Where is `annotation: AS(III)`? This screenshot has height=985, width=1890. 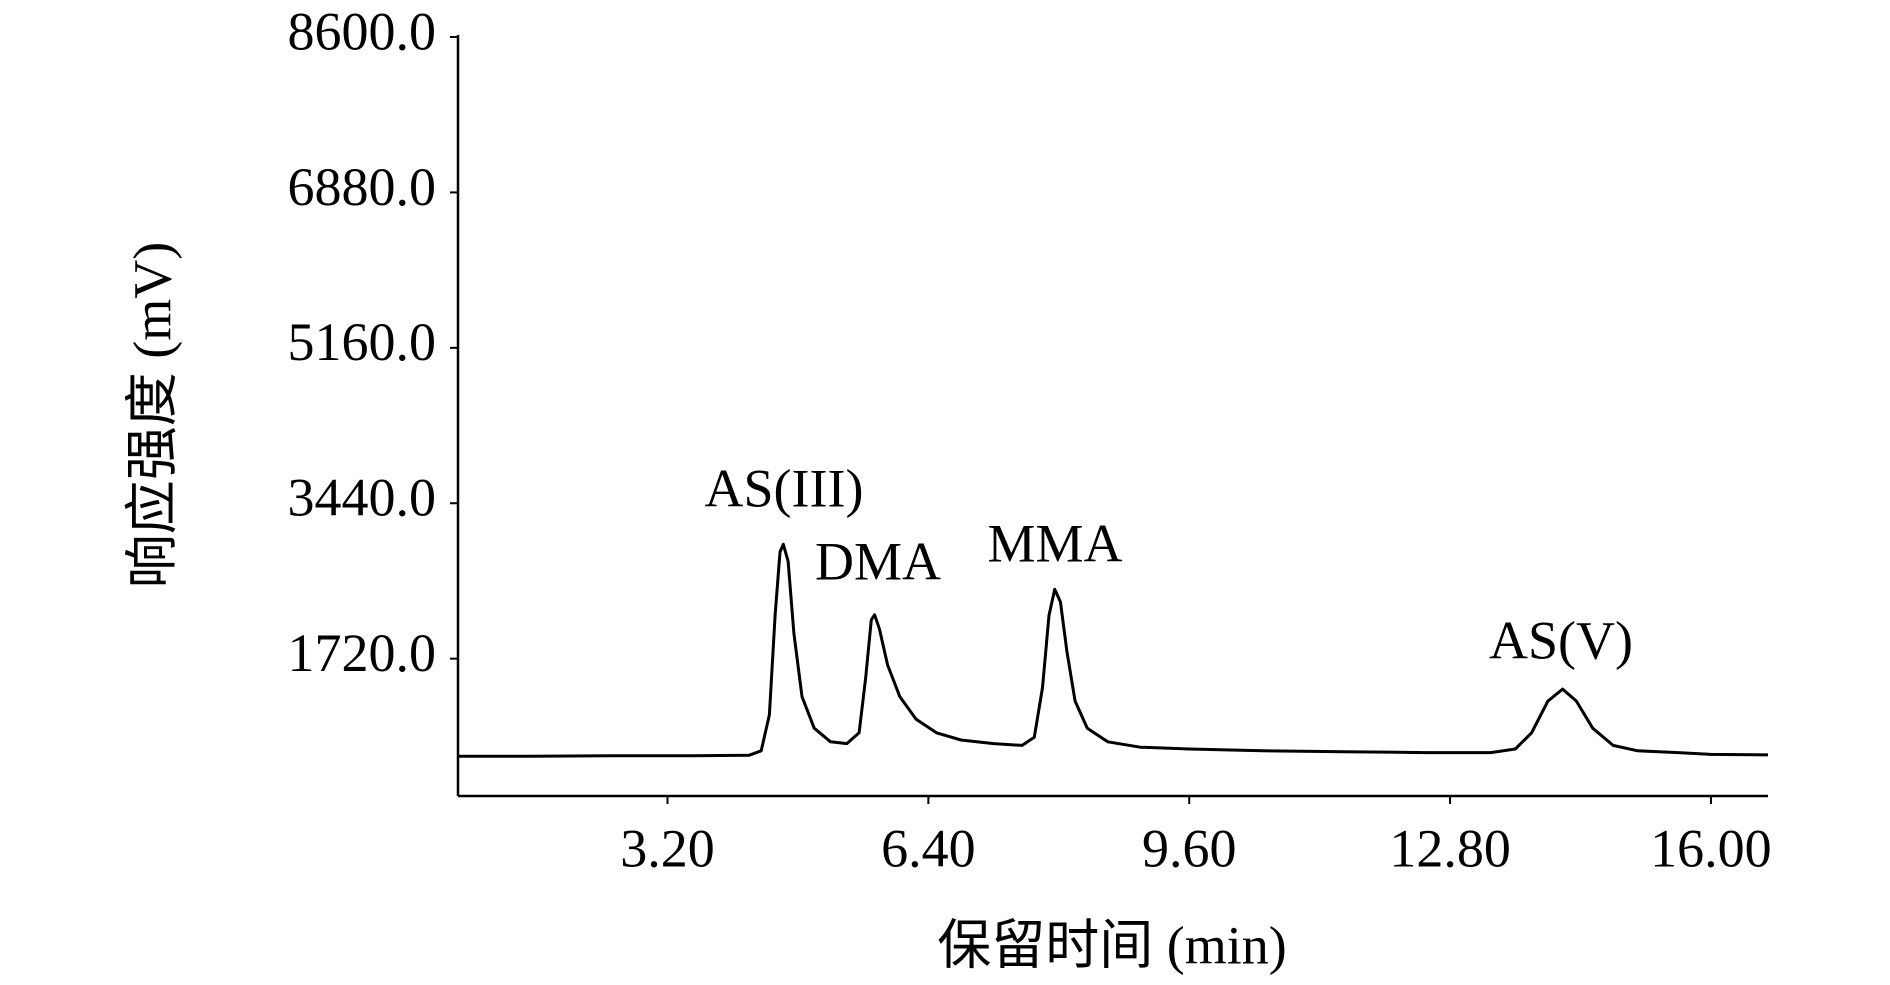
annotation: AS(III) is located at coordinates (784, 488).